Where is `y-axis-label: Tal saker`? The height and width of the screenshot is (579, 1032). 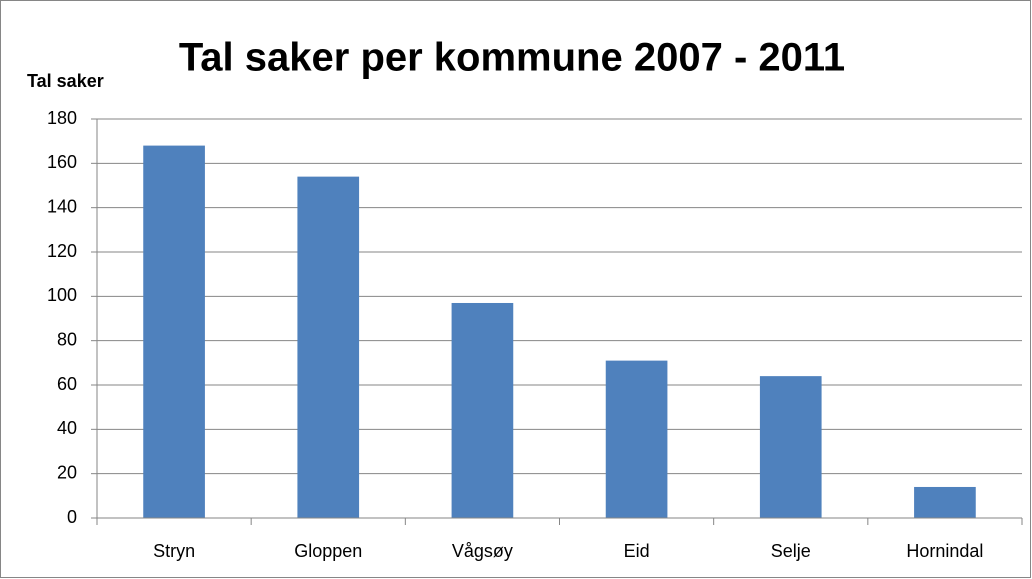
y-axis-label: Tal saker is located at coordinates (65, 81).